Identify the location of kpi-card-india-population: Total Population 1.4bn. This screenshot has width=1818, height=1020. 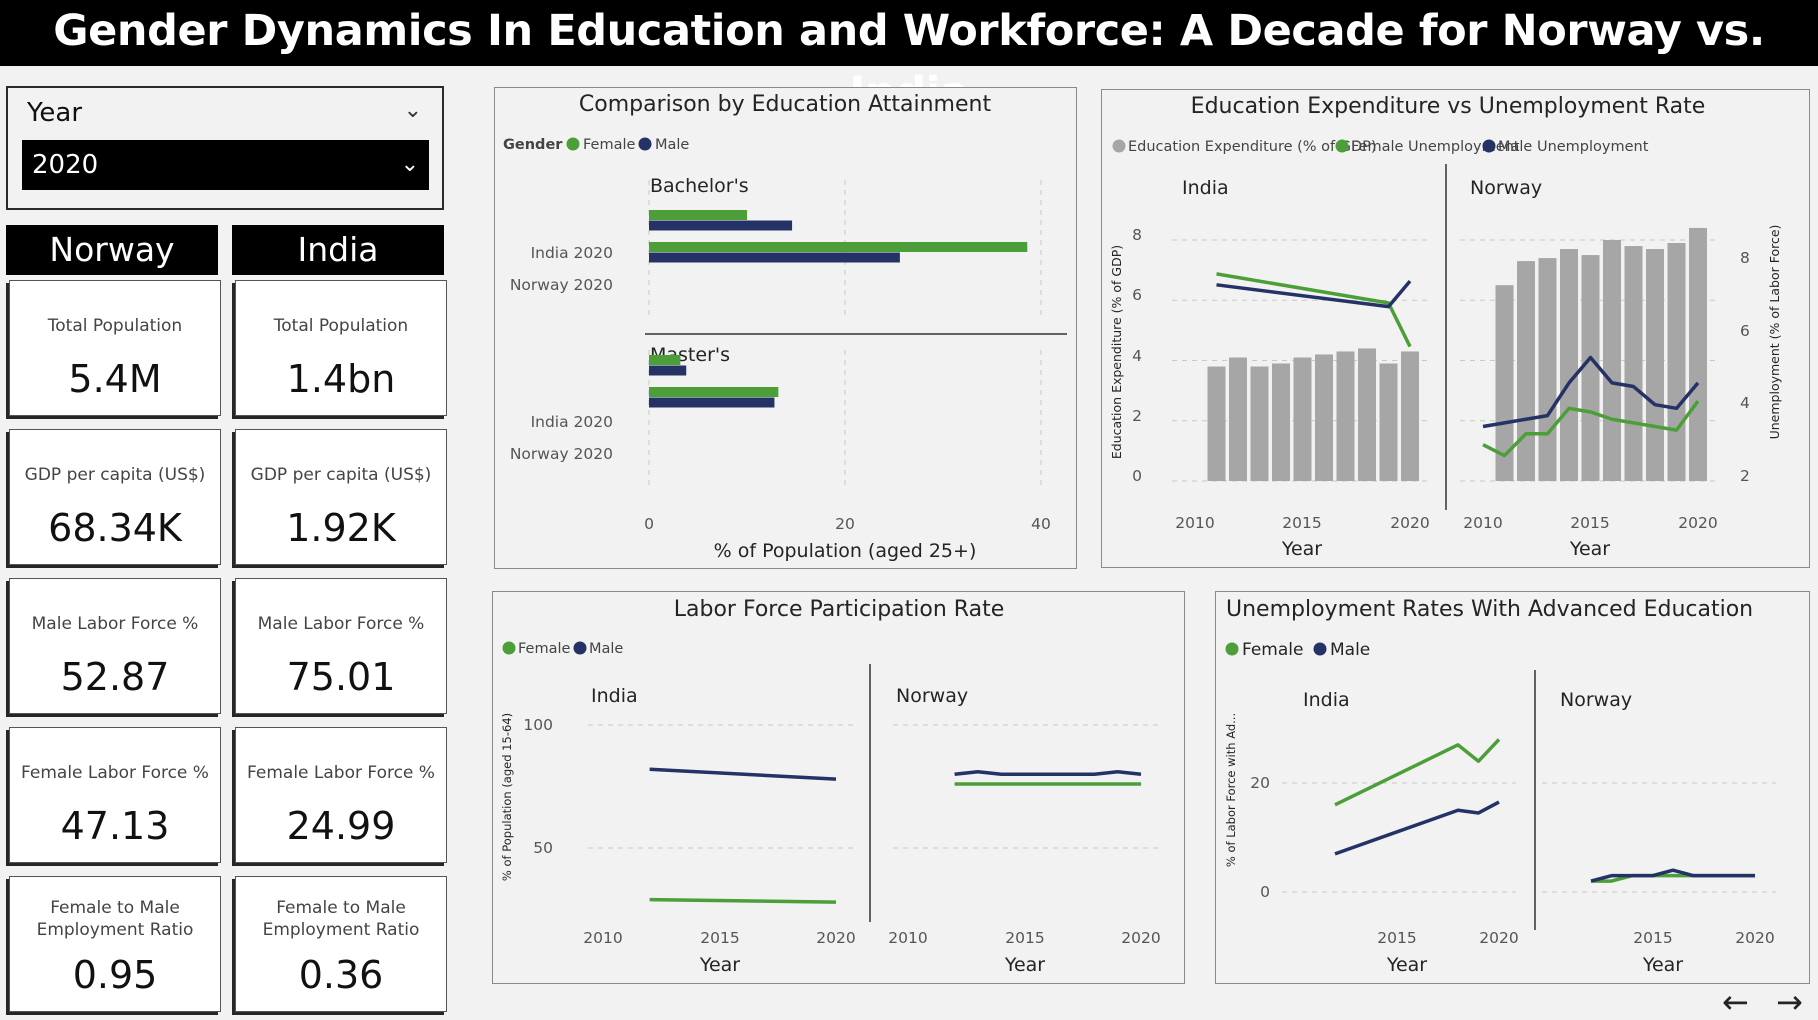
(341, 348).